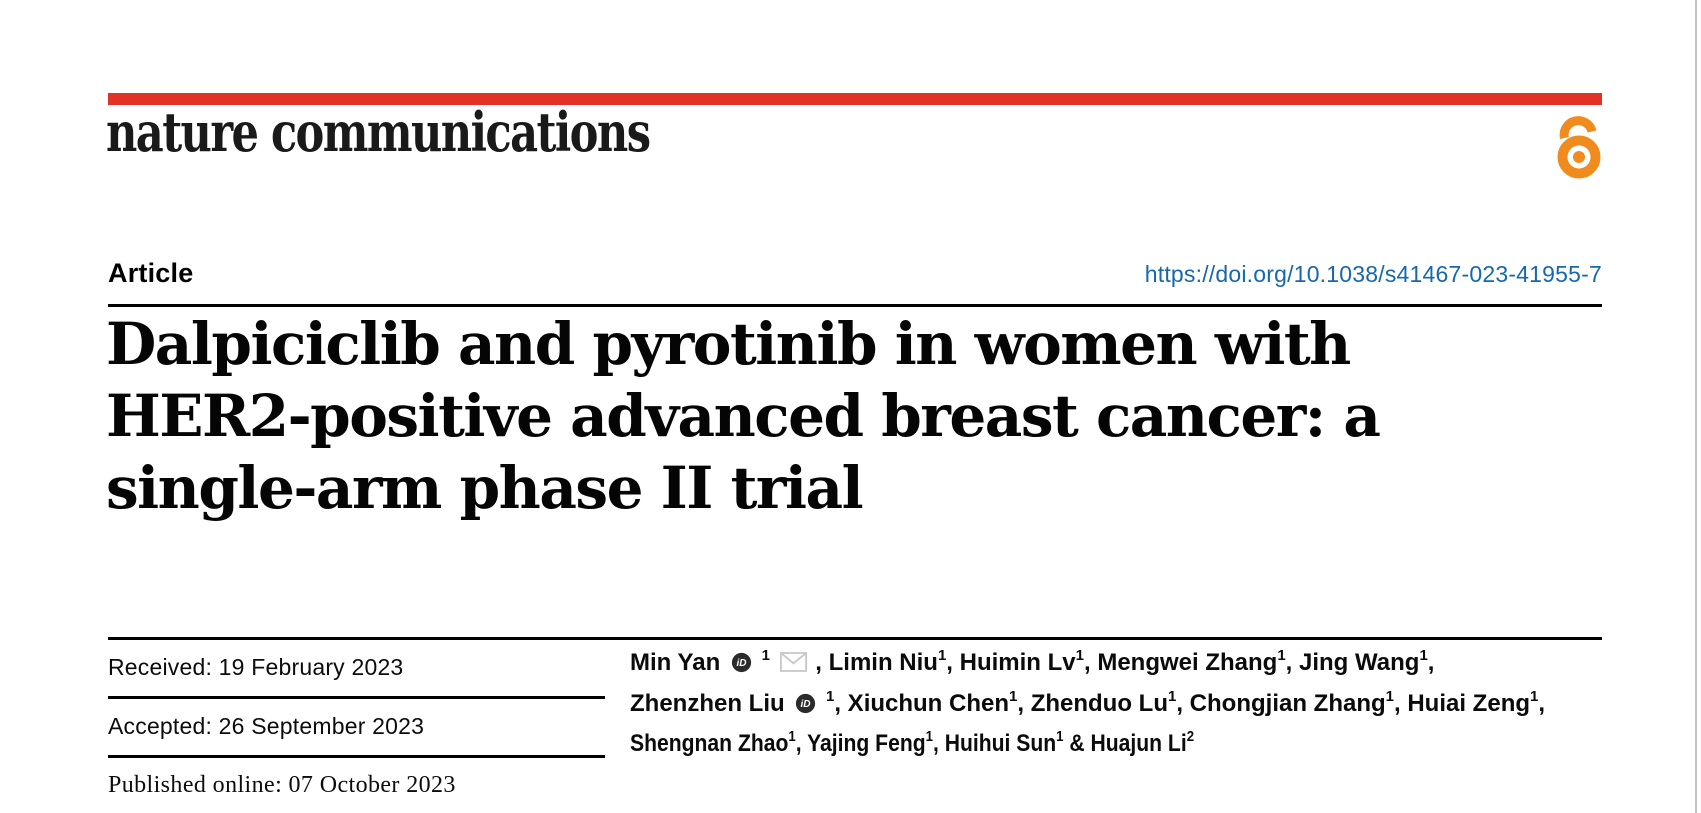 This screenshot has height=813, width=1701. I want to click on author-name-text: Zhenzhen Liu, so click(707, 703).